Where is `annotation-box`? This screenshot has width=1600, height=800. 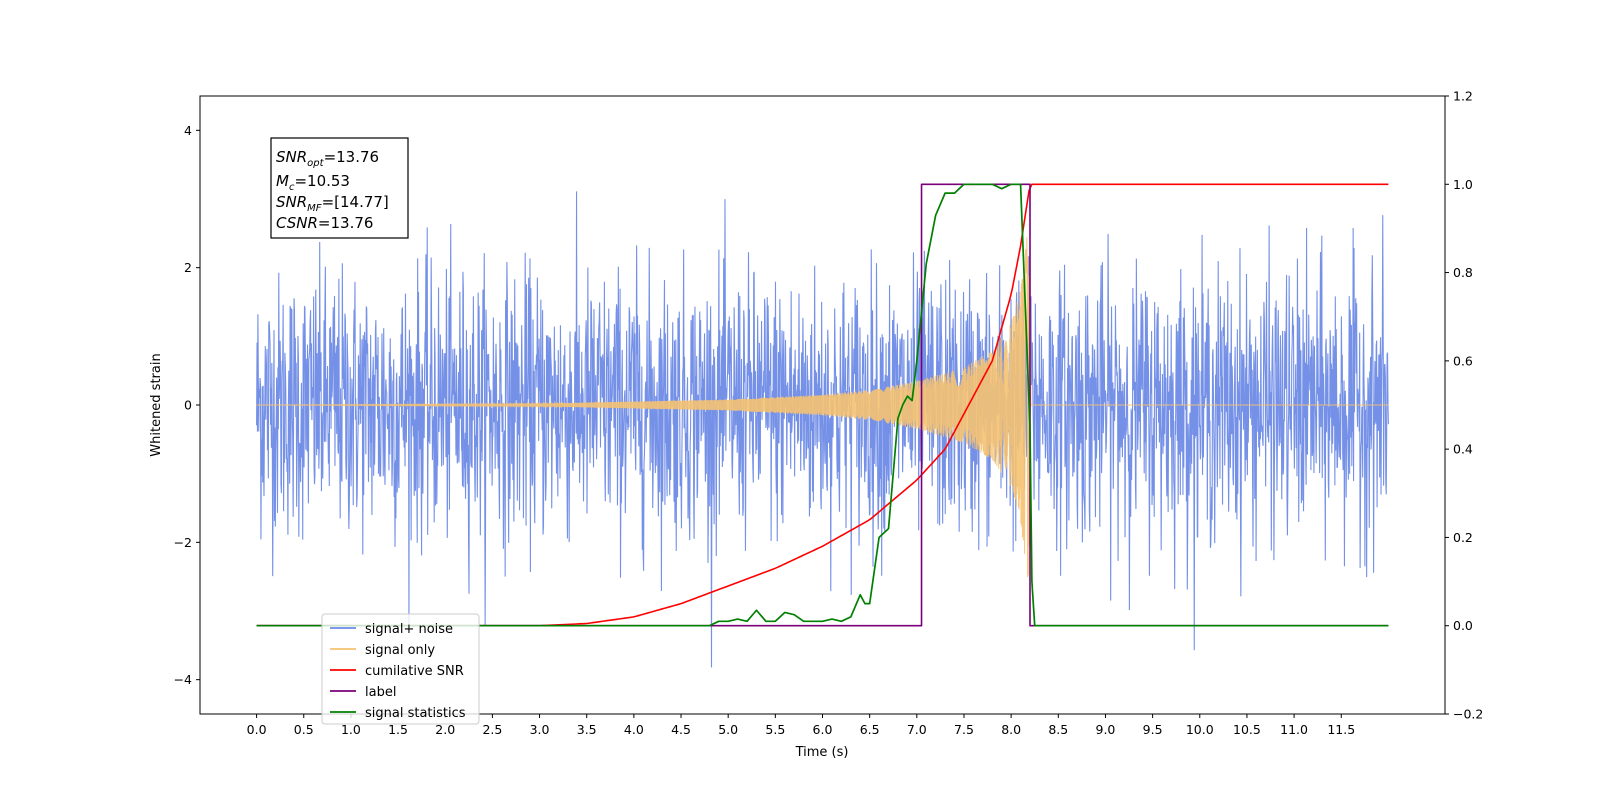
annotation-box is located at coordinates (339, 188).